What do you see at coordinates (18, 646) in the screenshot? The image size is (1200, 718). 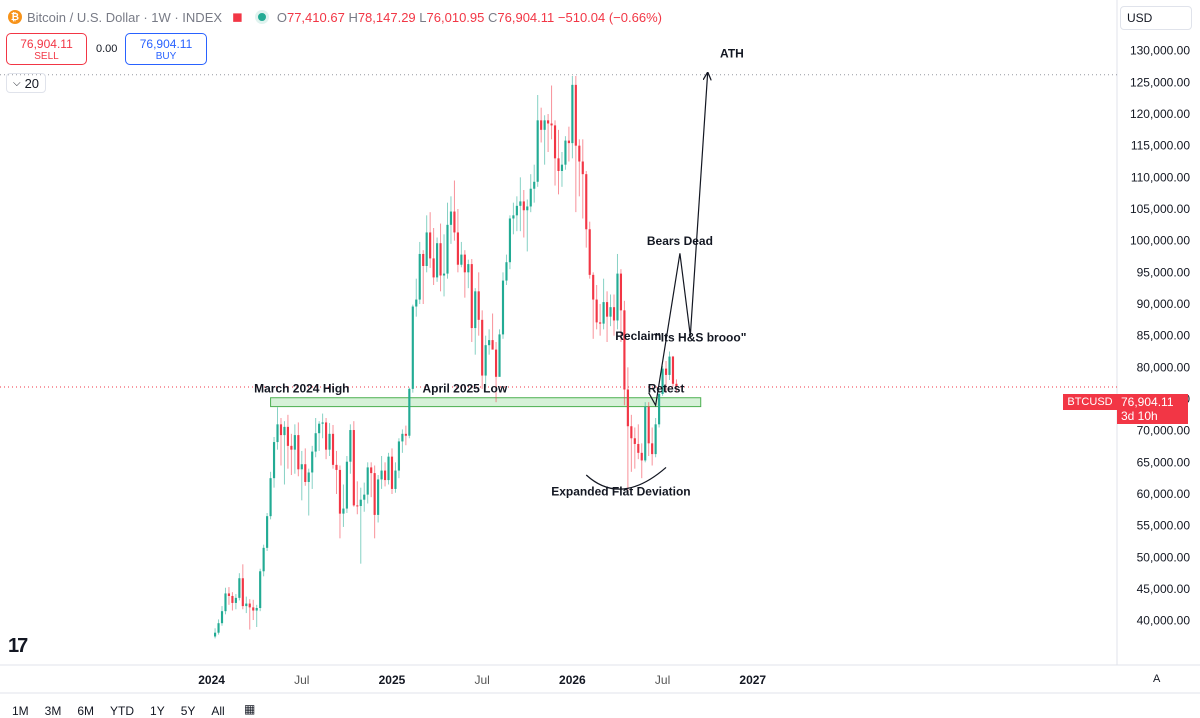 I see `tradingview-logo: 17` at bounding box center [18, 646].